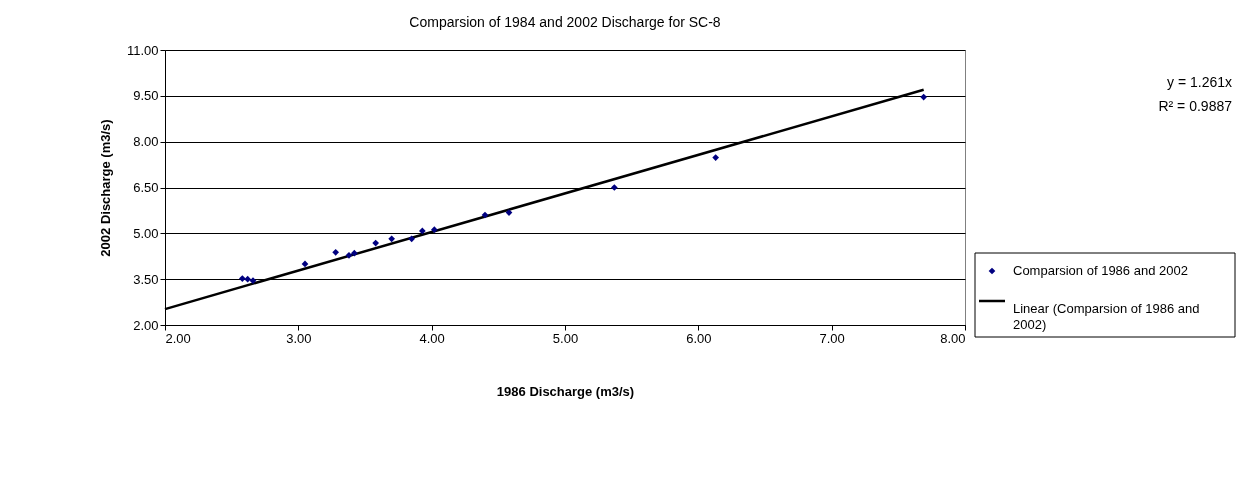 Image resolution: width=1239 pixels, height=490 pixels. What do you see at coordinates (565, 22) in the screenshot?
I see `chart-title: Comparsion of 1984 and 2002 Discharge for SC-8` at bounding box center [565, 22].